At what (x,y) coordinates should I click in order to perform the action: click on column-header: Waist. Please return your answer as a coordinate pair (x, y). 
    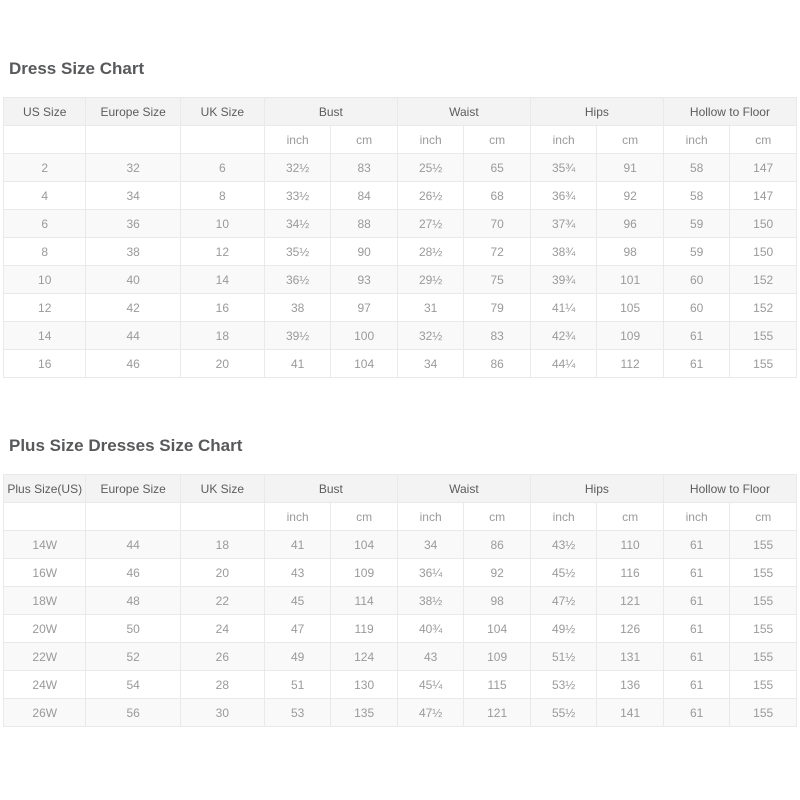
    Looking at the image, I should click on (463, 111).